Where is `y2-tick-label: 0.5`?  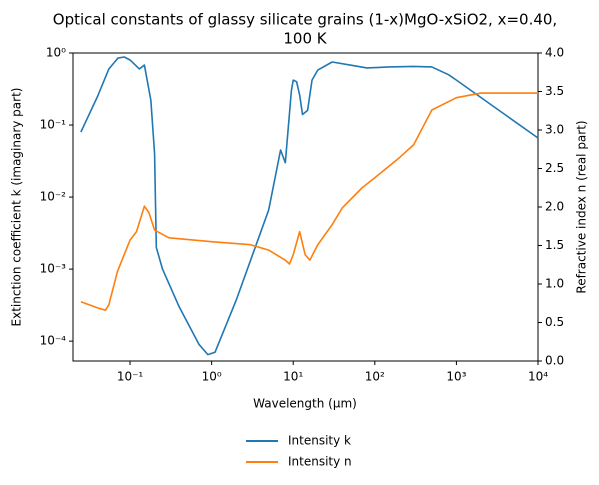 y2-tick-label: 0.5 is located at coordinates (554, 322).